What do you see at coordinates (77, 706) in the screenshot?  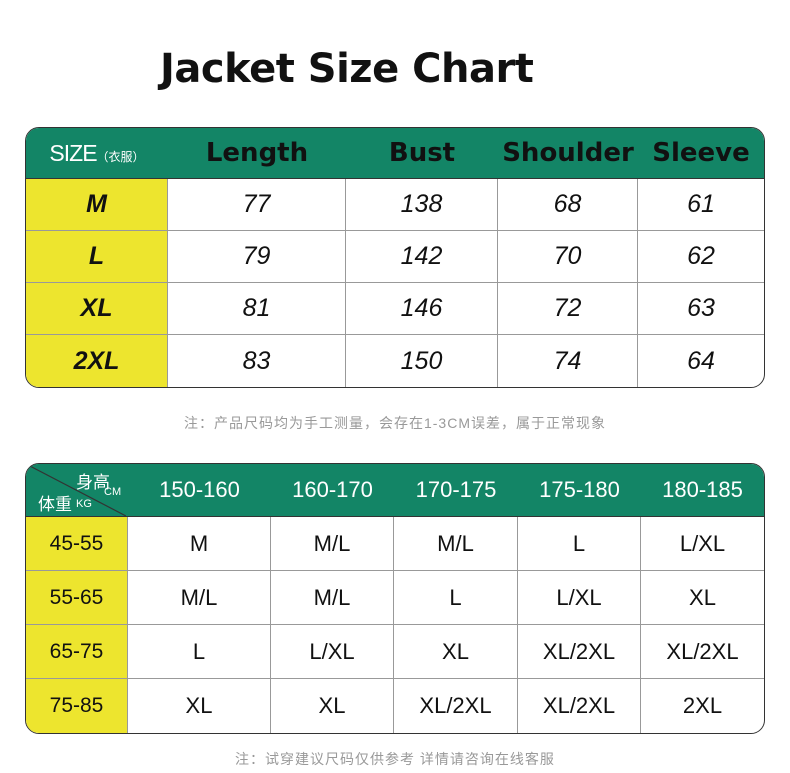 I see `weight-cell: 75-85` at bounding box center [77, 706].